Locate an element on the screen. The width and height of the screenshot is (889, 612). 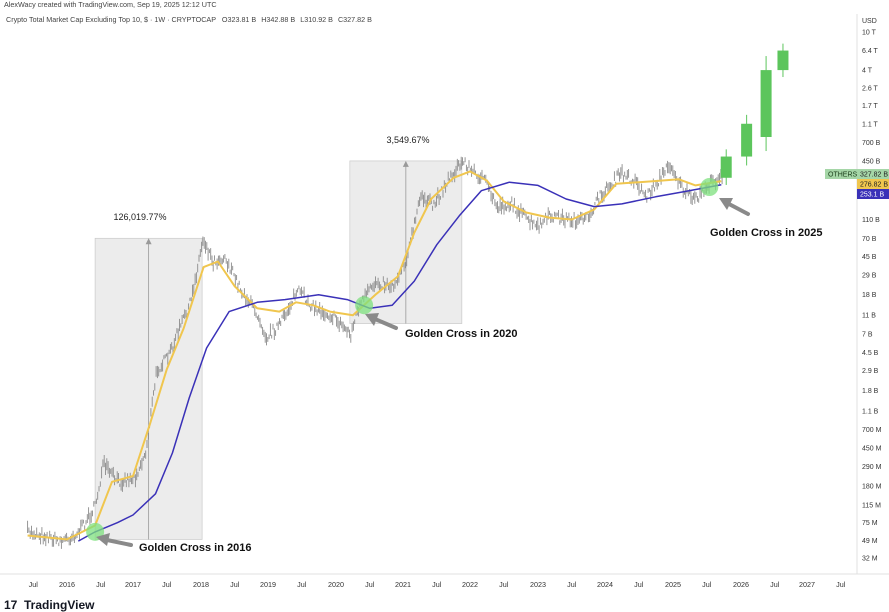
time-tick-15: 2023 is located at coordinates (538, 584).